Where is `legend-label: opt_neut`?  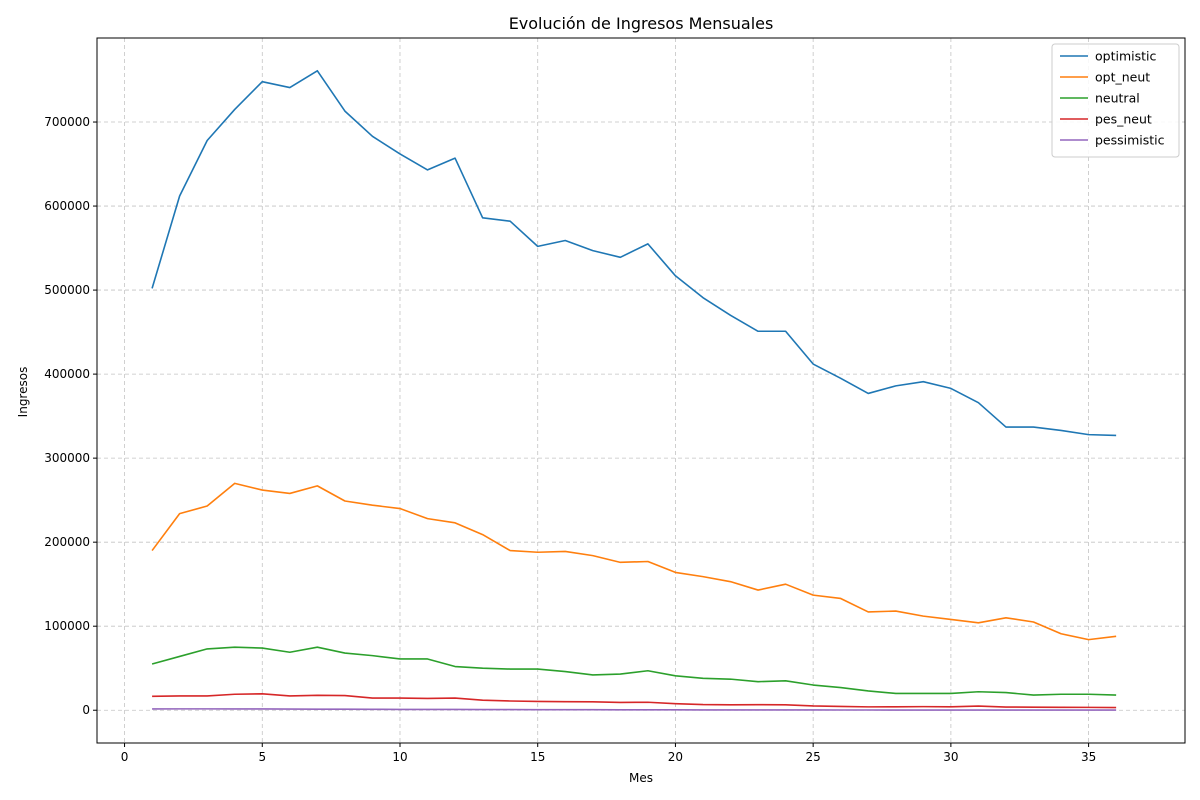 legend-label: opt_neut is located at coordinates (1122, 77).